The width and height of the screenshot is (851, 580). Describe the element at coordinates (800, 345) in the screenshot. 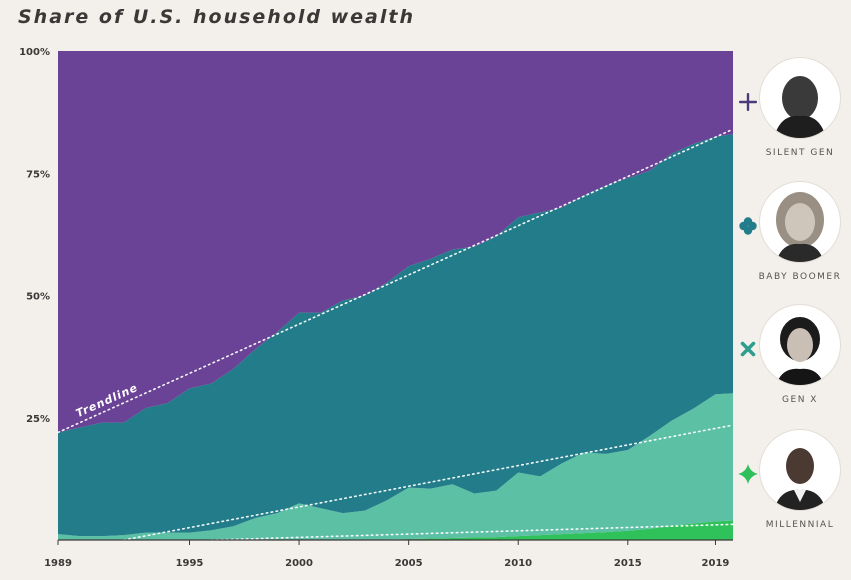

I see `avatar-gen-x` at that location.